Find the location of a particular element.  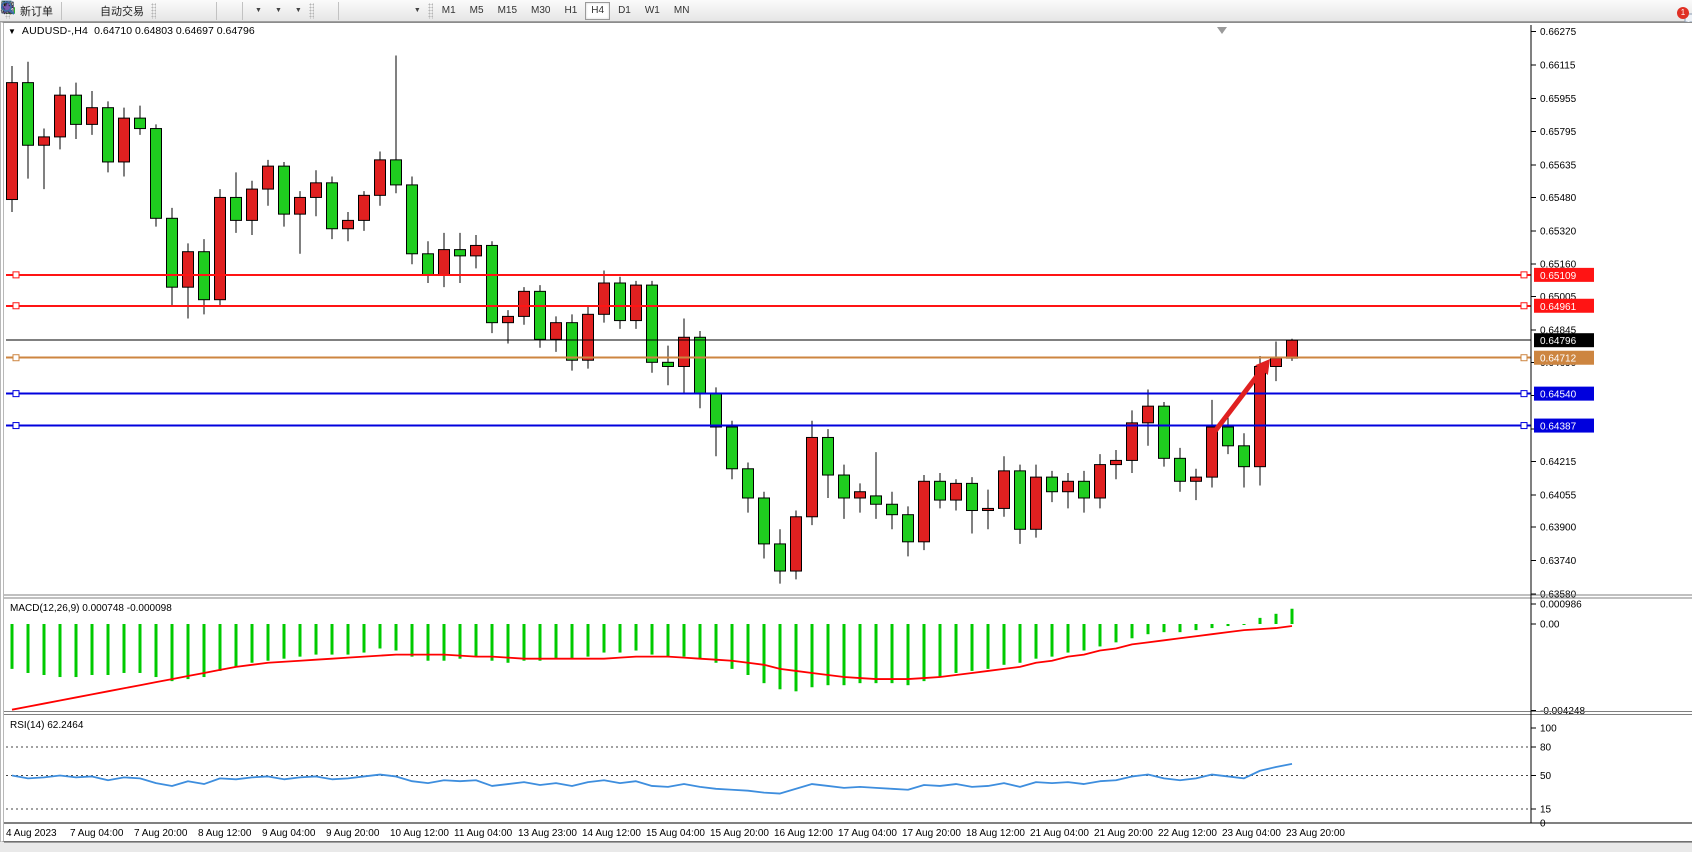

rsi-indicator-label: RSI(14) 62.2464 is located at coordinates (47, 725).